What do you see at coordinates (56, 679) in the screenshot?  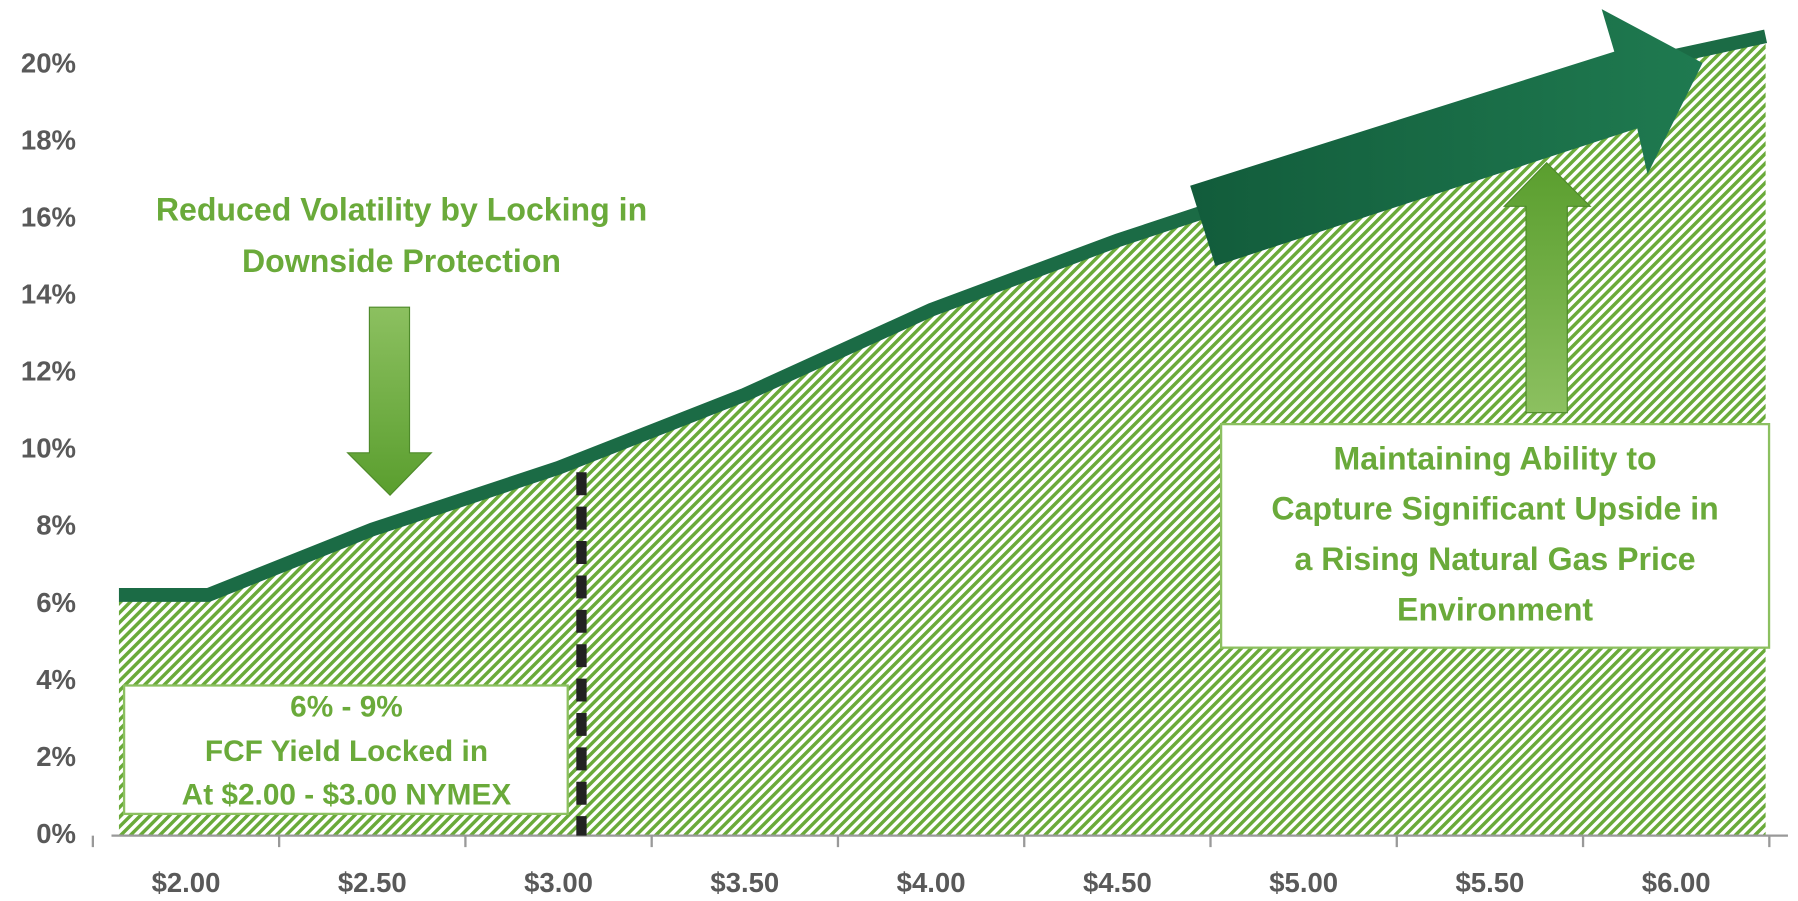 I see `y-tick-label: 4%` at bounding box center [56, 679].